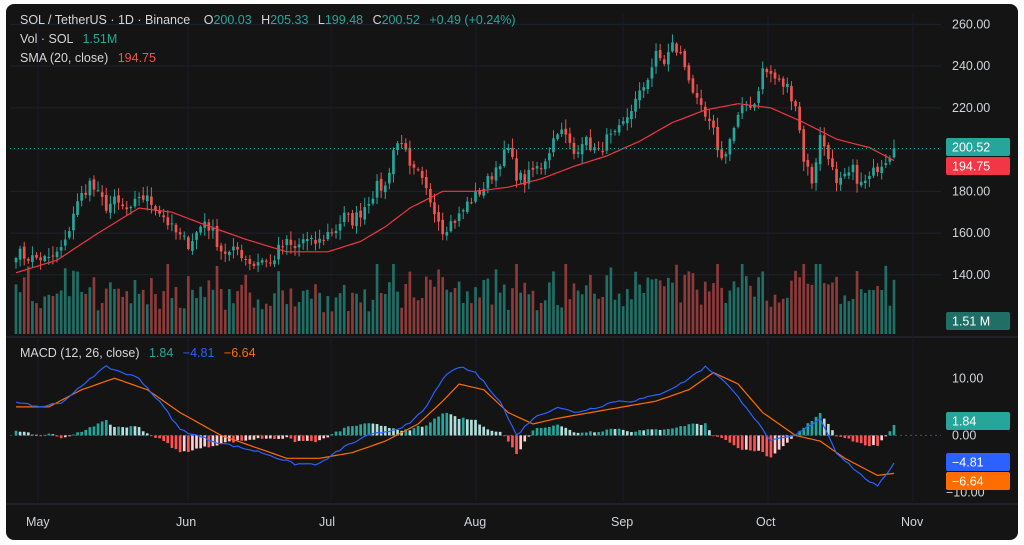 The image size is (1024, 545). I want to click on sma-legend: SMA (20, close) 194.75, so click(88, 58).